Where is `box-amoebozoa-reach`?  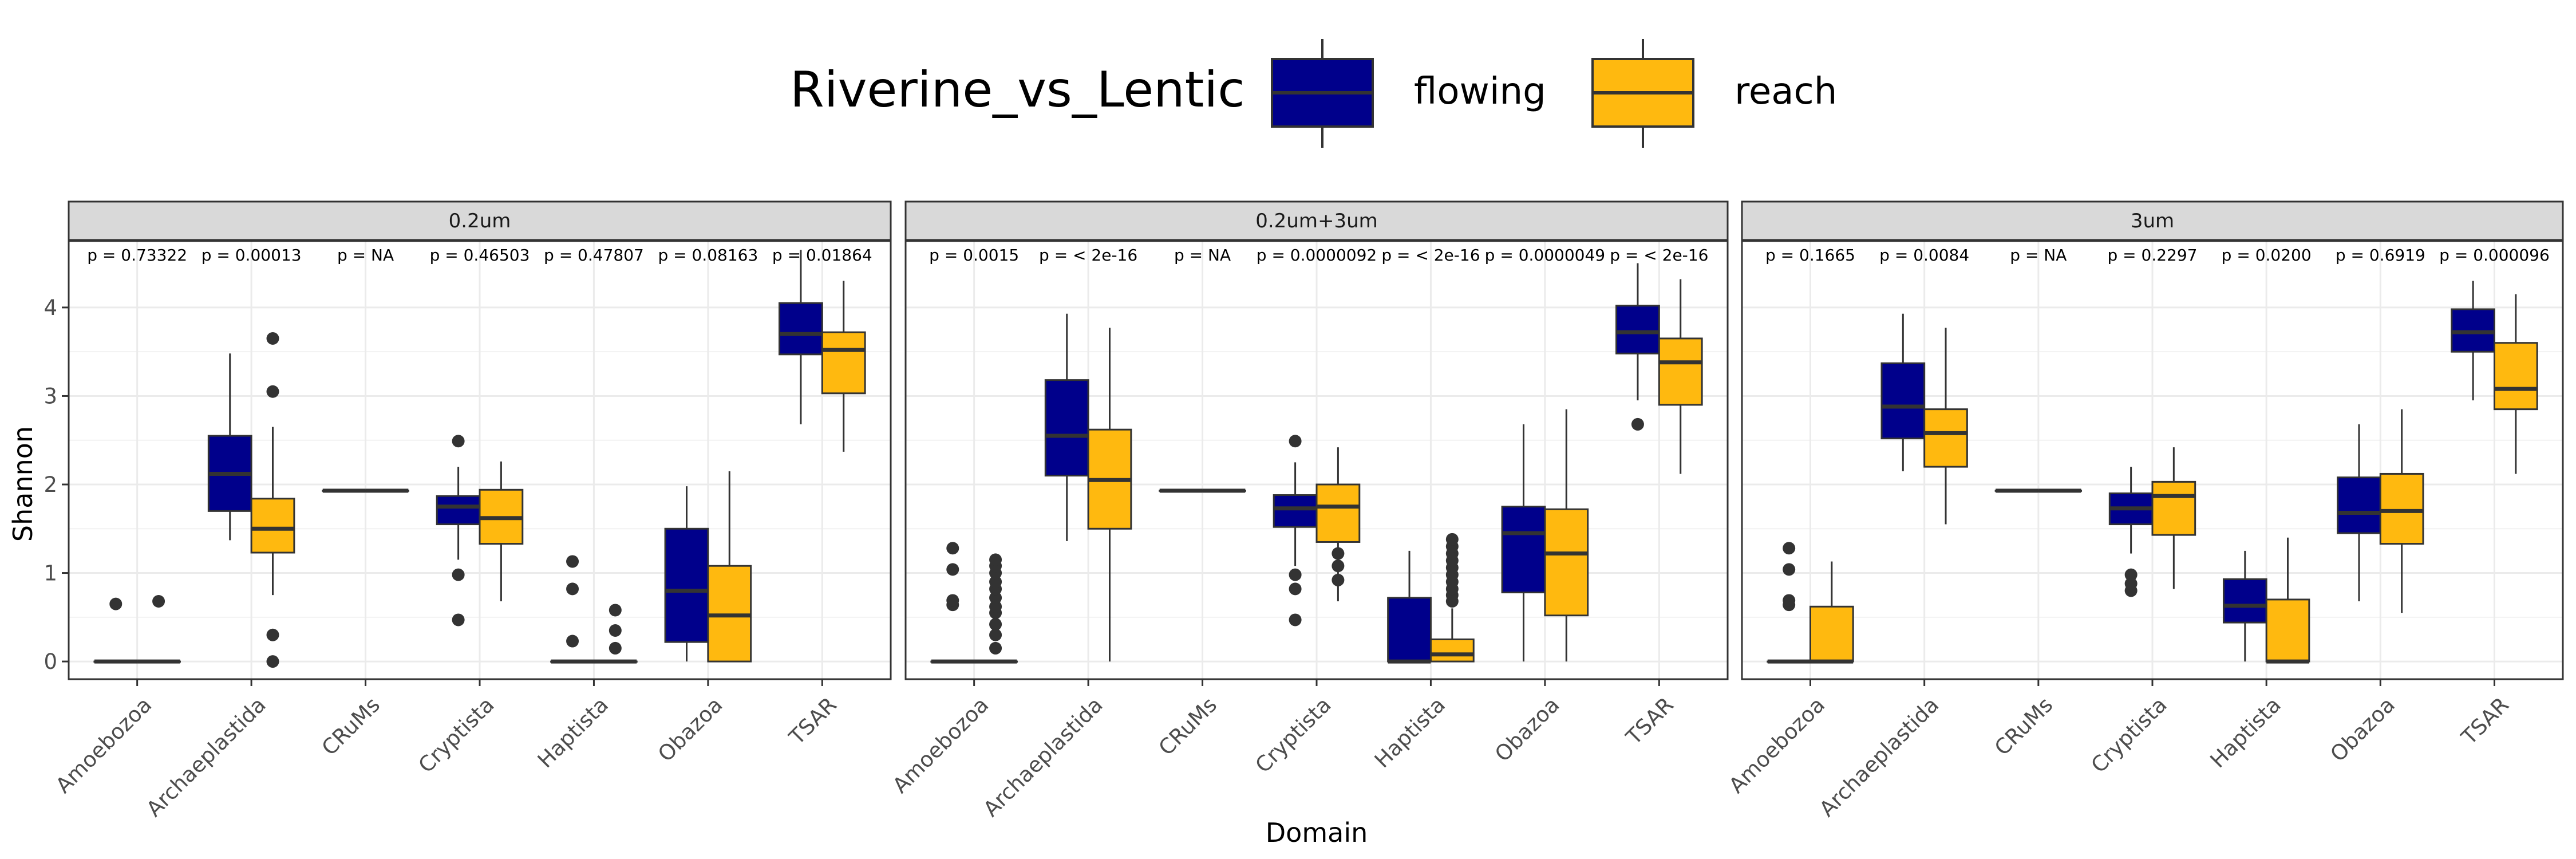
box-amoebozoa-reach is located at coordinates (1831, 612).